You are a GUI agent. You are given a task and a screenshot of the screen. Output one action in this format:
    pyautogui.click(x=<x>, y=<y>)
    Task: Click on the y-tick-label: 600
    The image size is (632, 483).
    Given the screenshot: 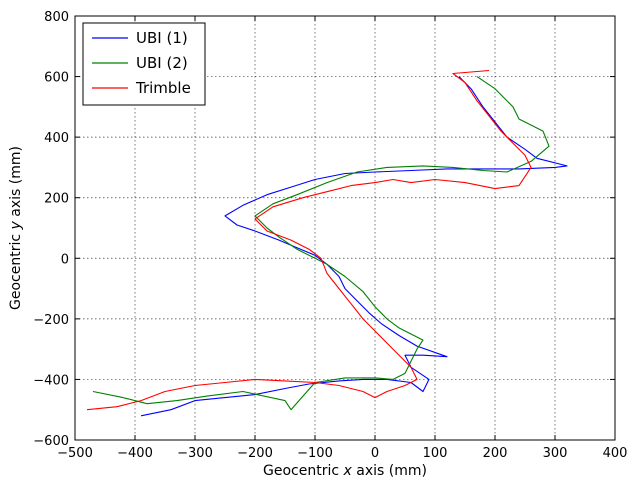 What is the action you would take?
    pyautogui.click(x=56, y=78)
    